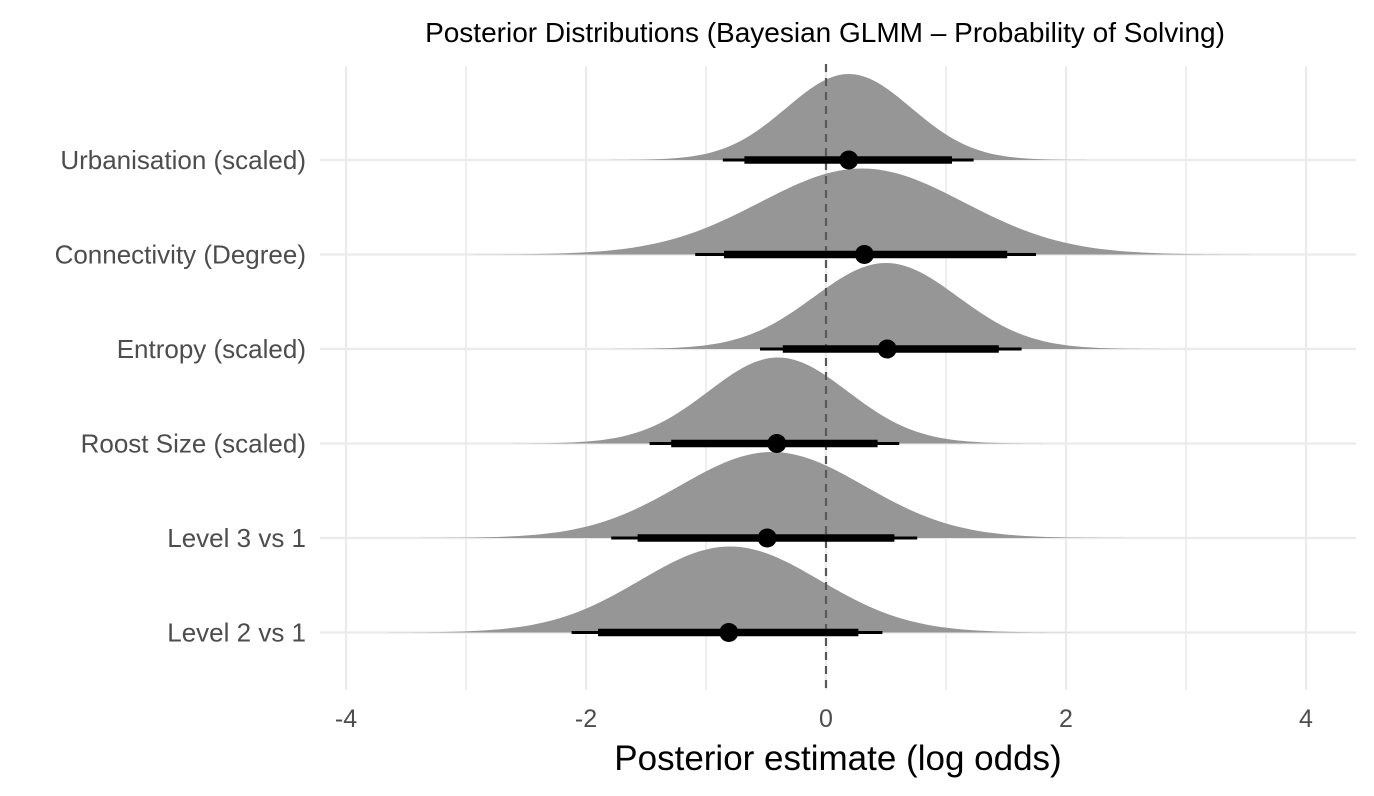 The image size is (1374, 796). Describe the element at coordinates (1066, 719) in the screenshot. I see `x-tick-label: 2` at that location.